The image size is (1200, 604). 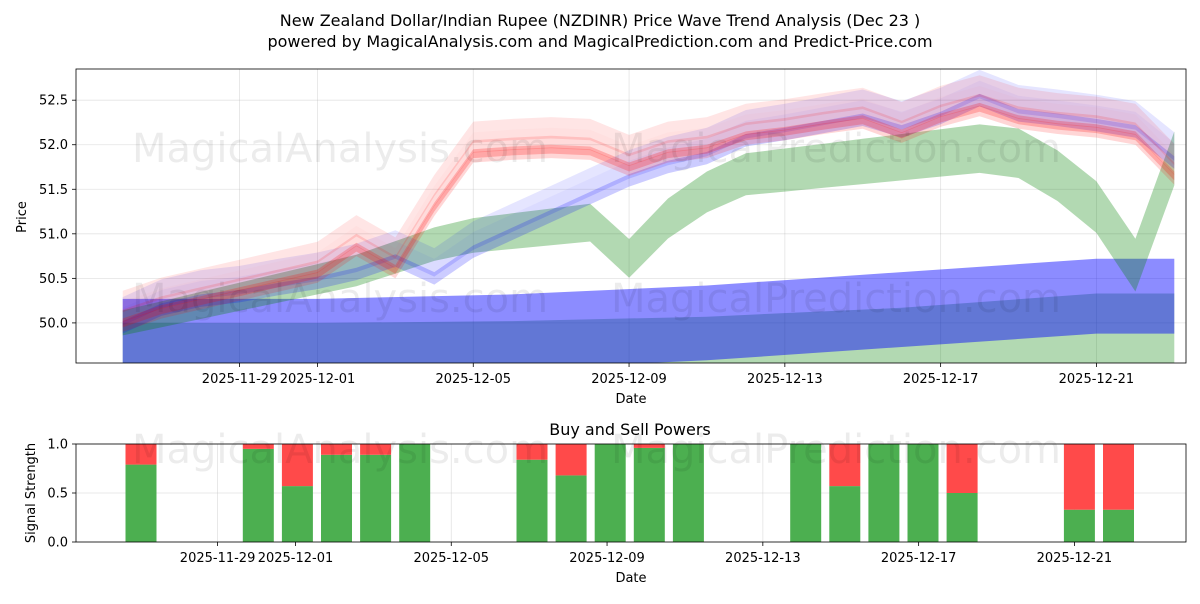 What do you see at coordinates (919, 558) in the screenshot?
I see `power-xtick-label-5: 2025-12-17` at bounding box center [919, 558].